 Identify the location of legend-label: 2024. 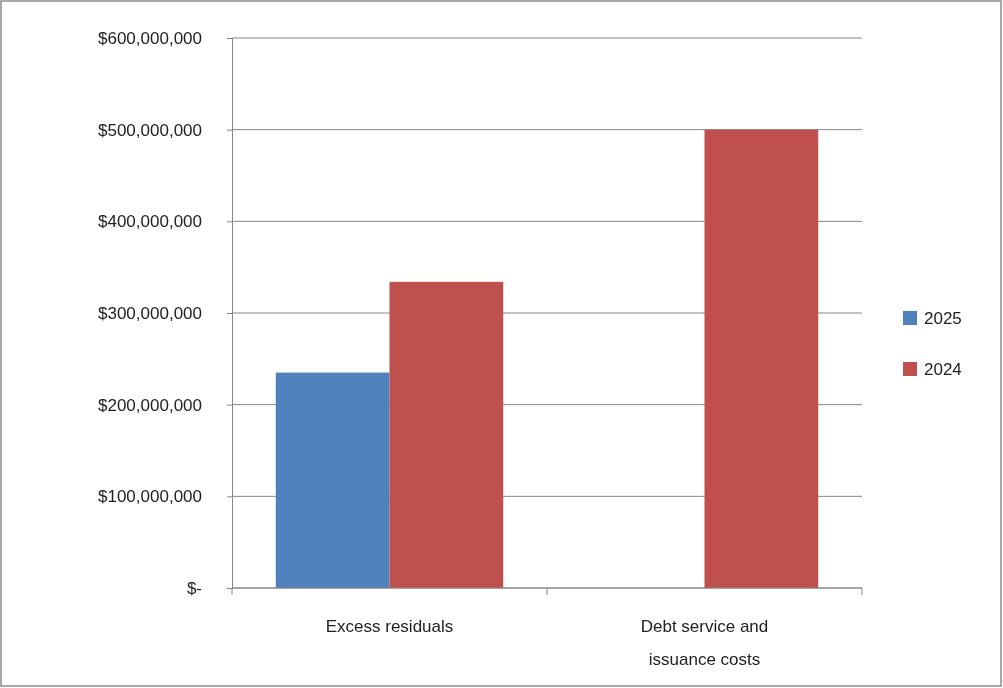
(943, 369).